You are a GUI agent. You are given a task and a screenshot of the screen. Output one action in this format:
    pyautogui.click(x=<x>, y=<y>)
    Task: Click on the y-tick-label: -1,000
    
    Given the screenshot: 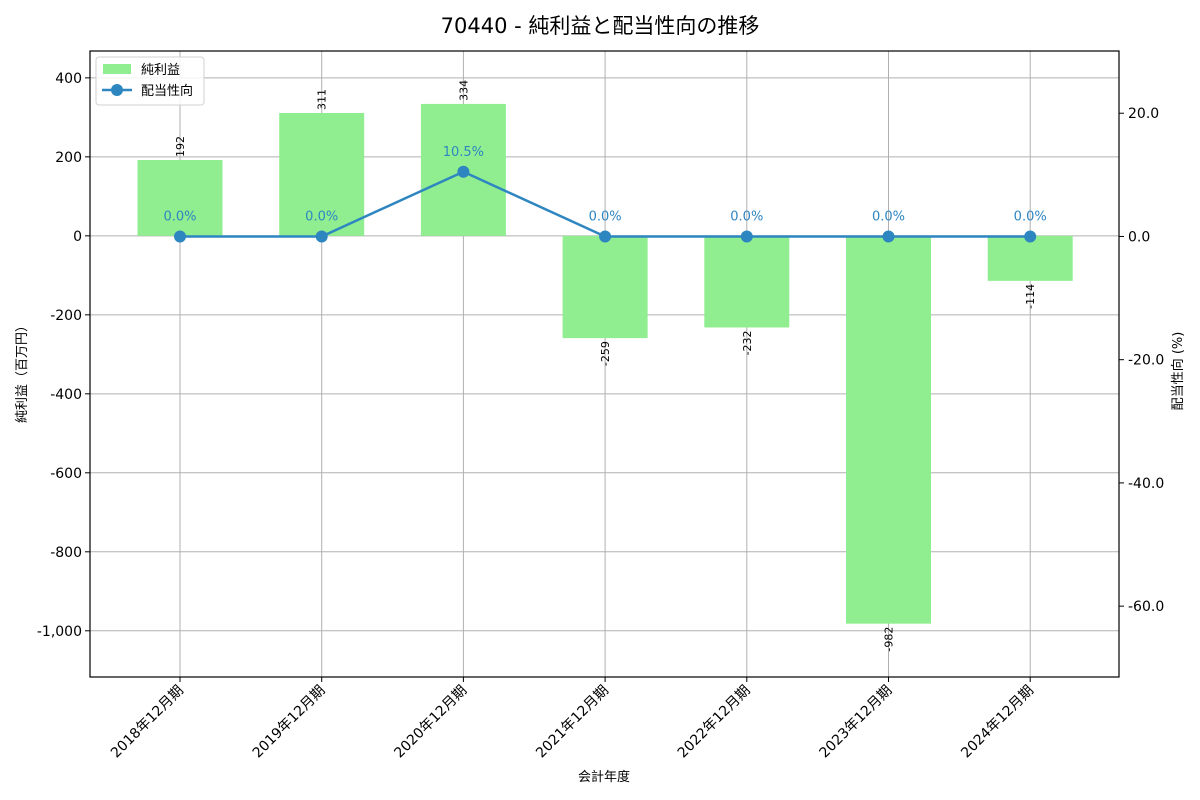 What is the action you would take?
    pyautogui.click(x=59, y=632)
    